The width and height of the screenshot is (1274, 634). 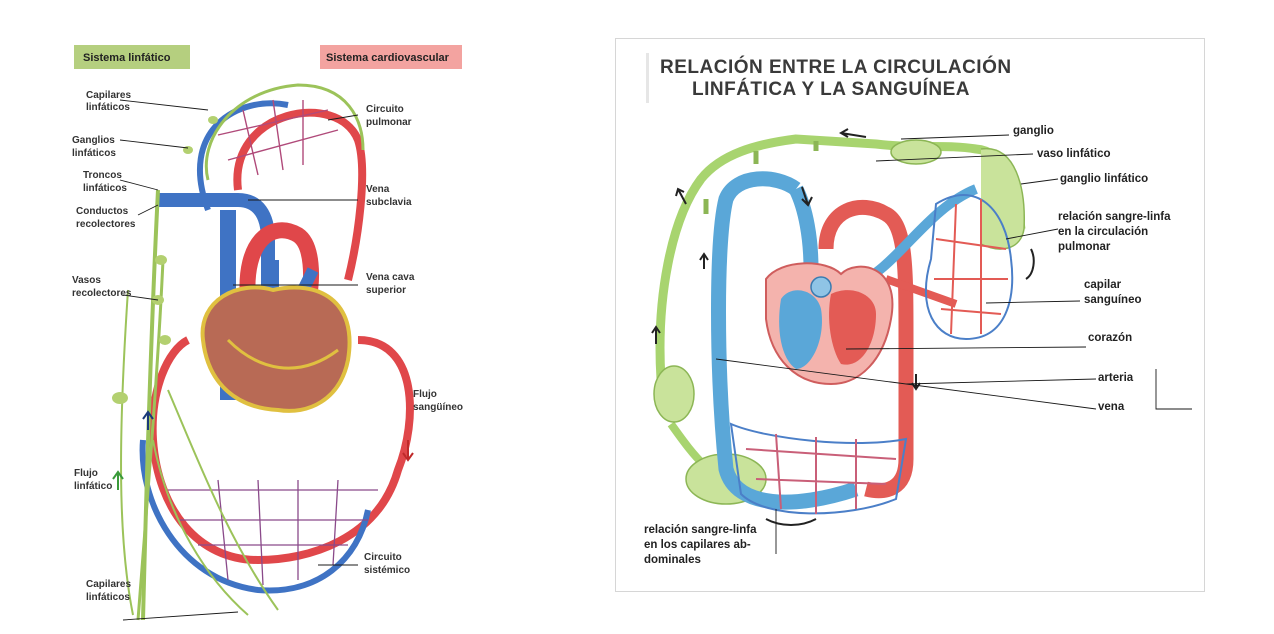 What do you see at coordinates (389, 122) in the screenshot?
I see `circuito-pulmonar-label-2: pulmonar` at bounding box center [389, 122].